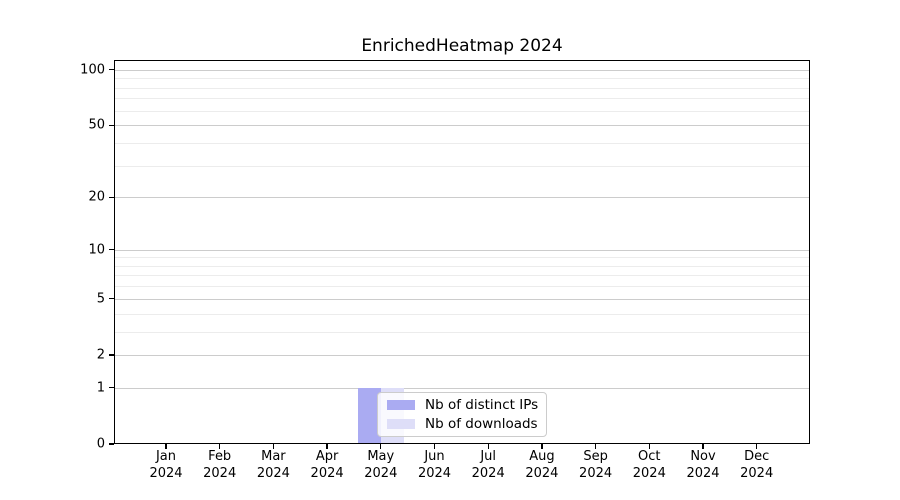  What do you see at coordinates (96, 197) in the screenshot?
I see `y-tick-label-20: 20` at bounding box center [96, 197].